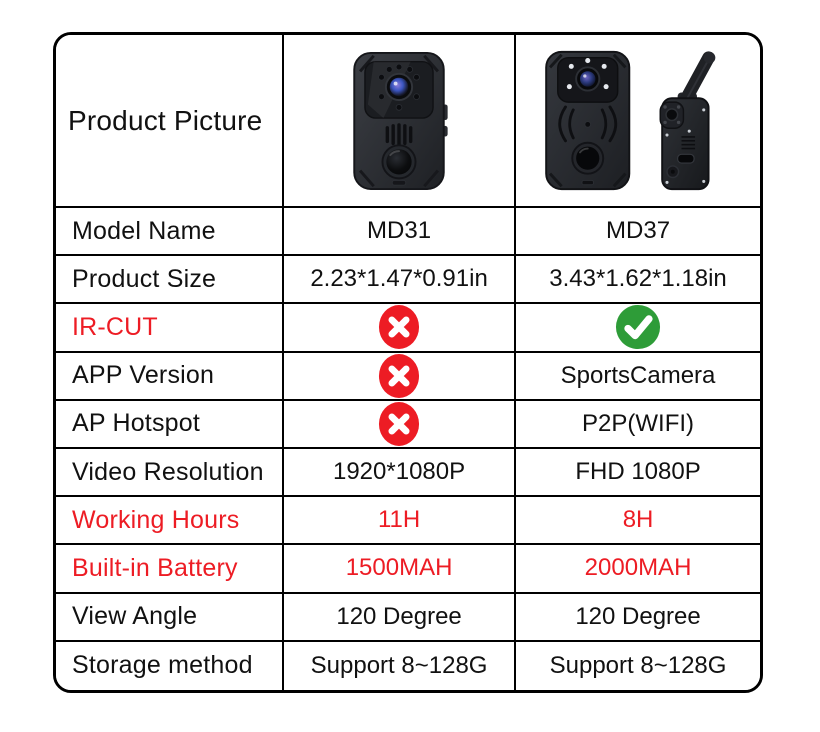 The width and height of the screenshot is (820, 732). I want to click on product-size-md37-value: 3.43*1.62*1.18in, so click(638, 280).